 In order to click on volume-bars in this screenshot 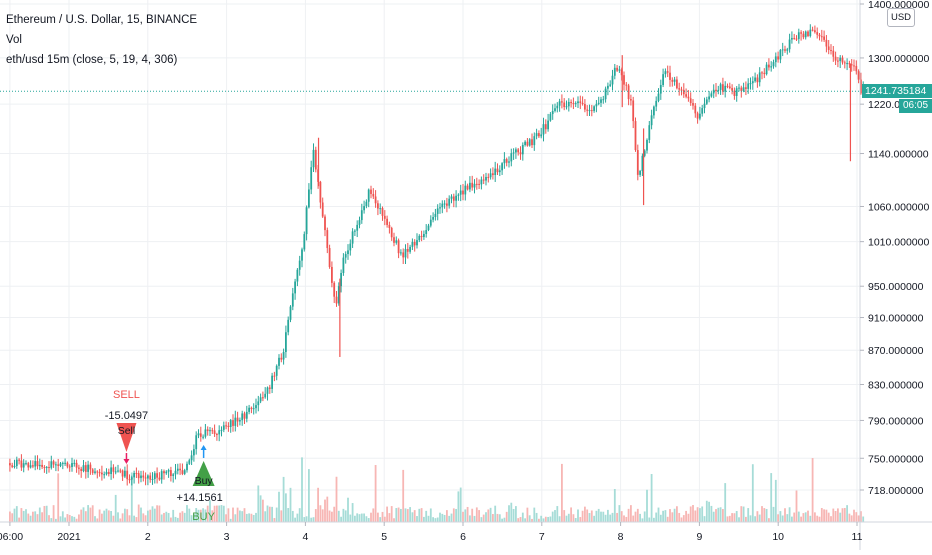, I will do `click(437, 489)`.